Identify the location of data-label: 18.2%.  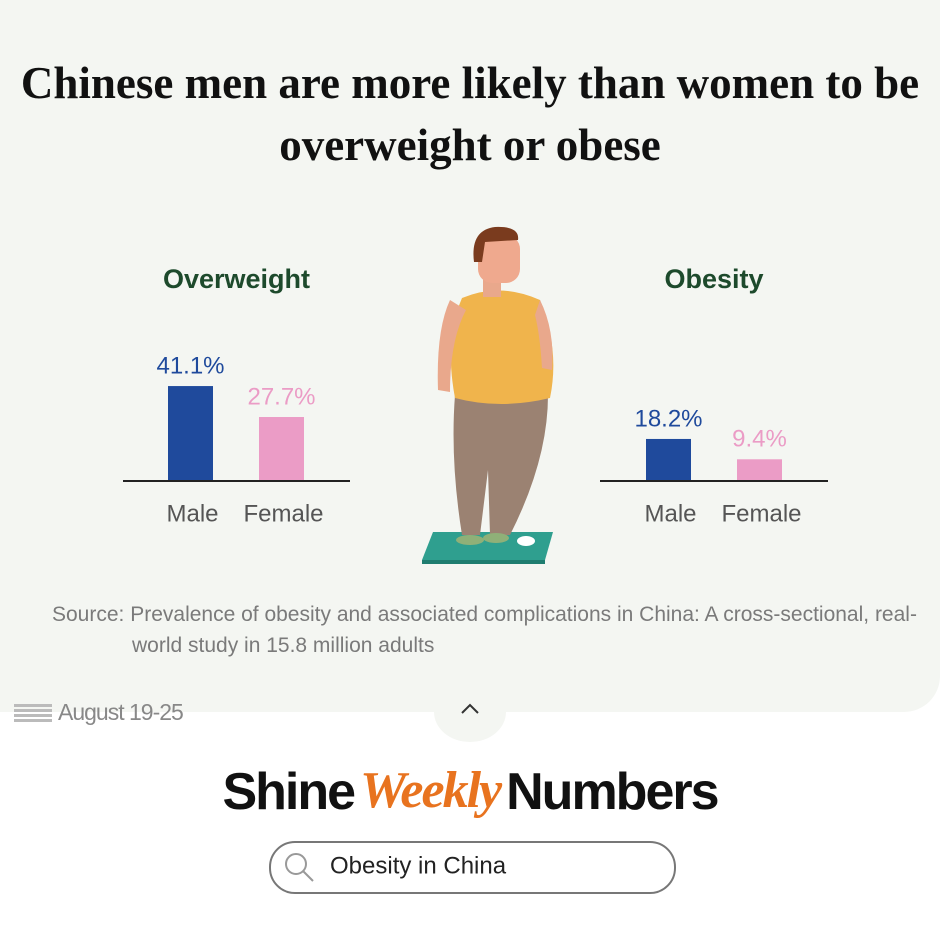
(668, 418).